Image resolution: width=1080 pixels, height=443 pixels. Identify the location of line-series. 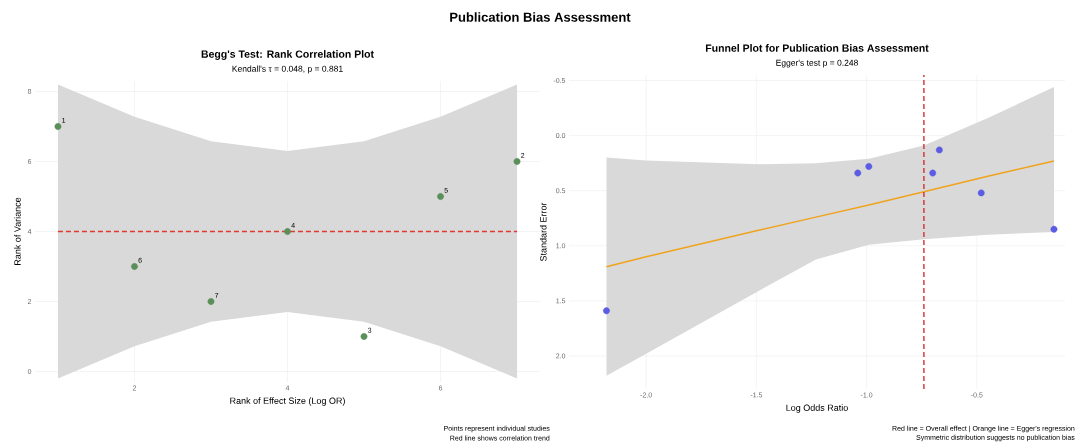
(830, 214).